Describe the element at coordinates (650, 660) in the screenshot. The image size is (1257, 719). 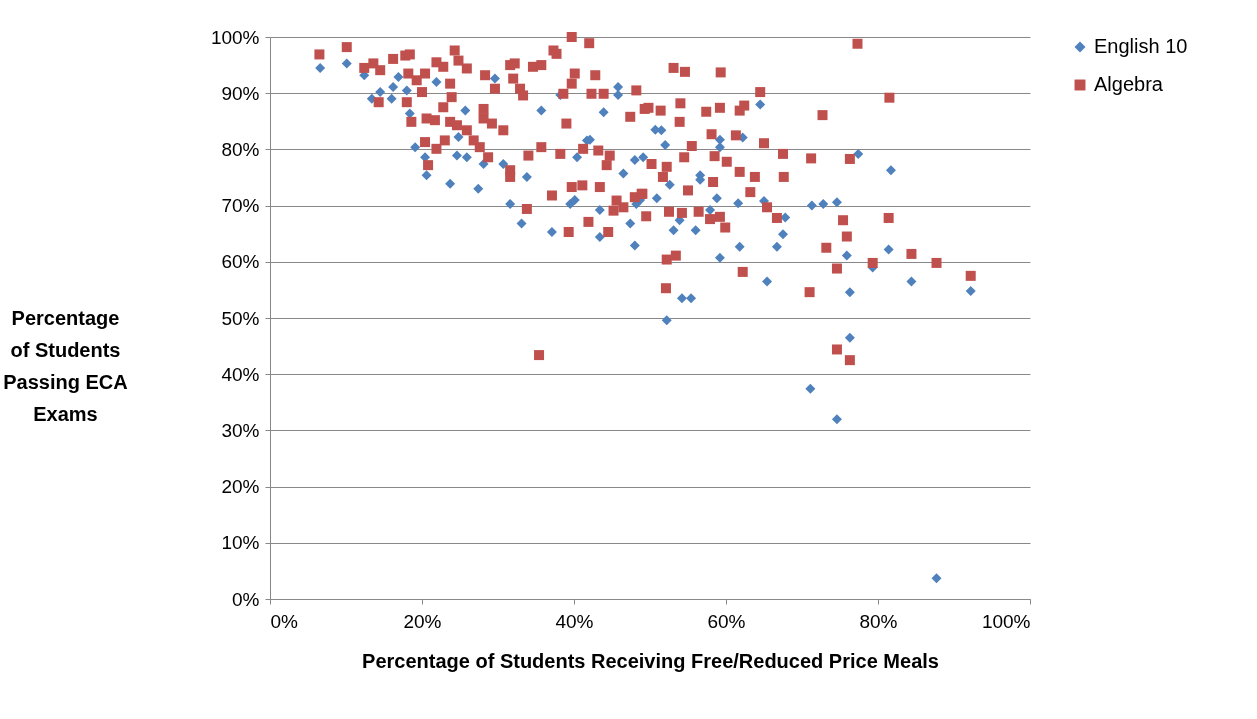
I see `x-axis-title: Percentage of Students Receiving Free/Reduced Price Meals` at that location.